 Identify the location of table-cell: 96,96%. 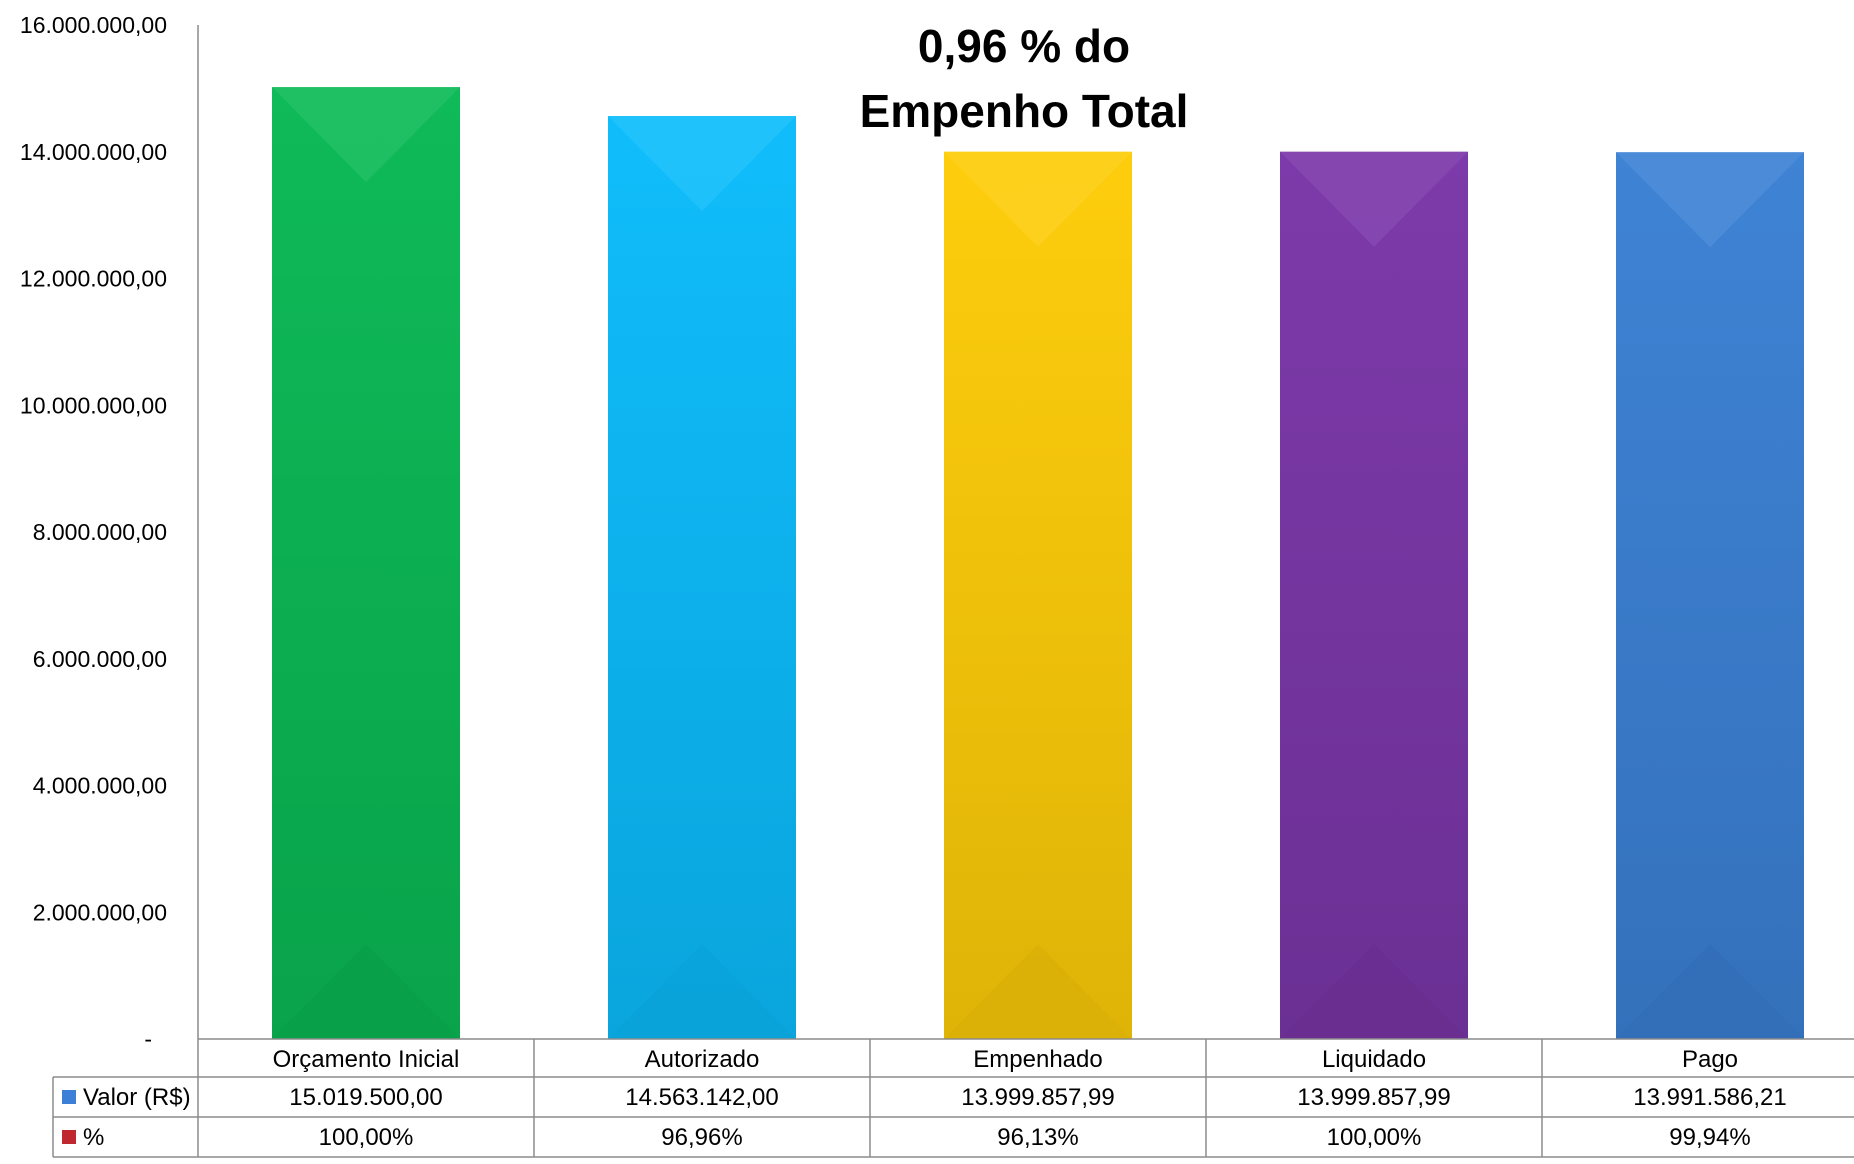
(701, 1137).